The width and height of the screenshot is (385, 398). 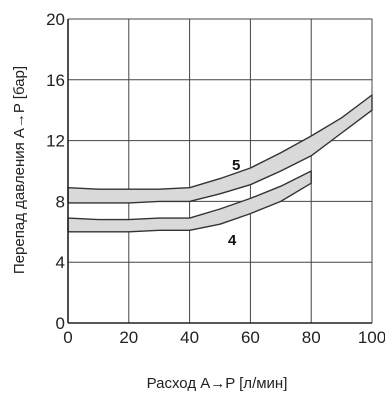 What do you see at coordinates (55, 19) in the screenshot?
I see `y-tick-label: 20` at bounding box center [55, 19].